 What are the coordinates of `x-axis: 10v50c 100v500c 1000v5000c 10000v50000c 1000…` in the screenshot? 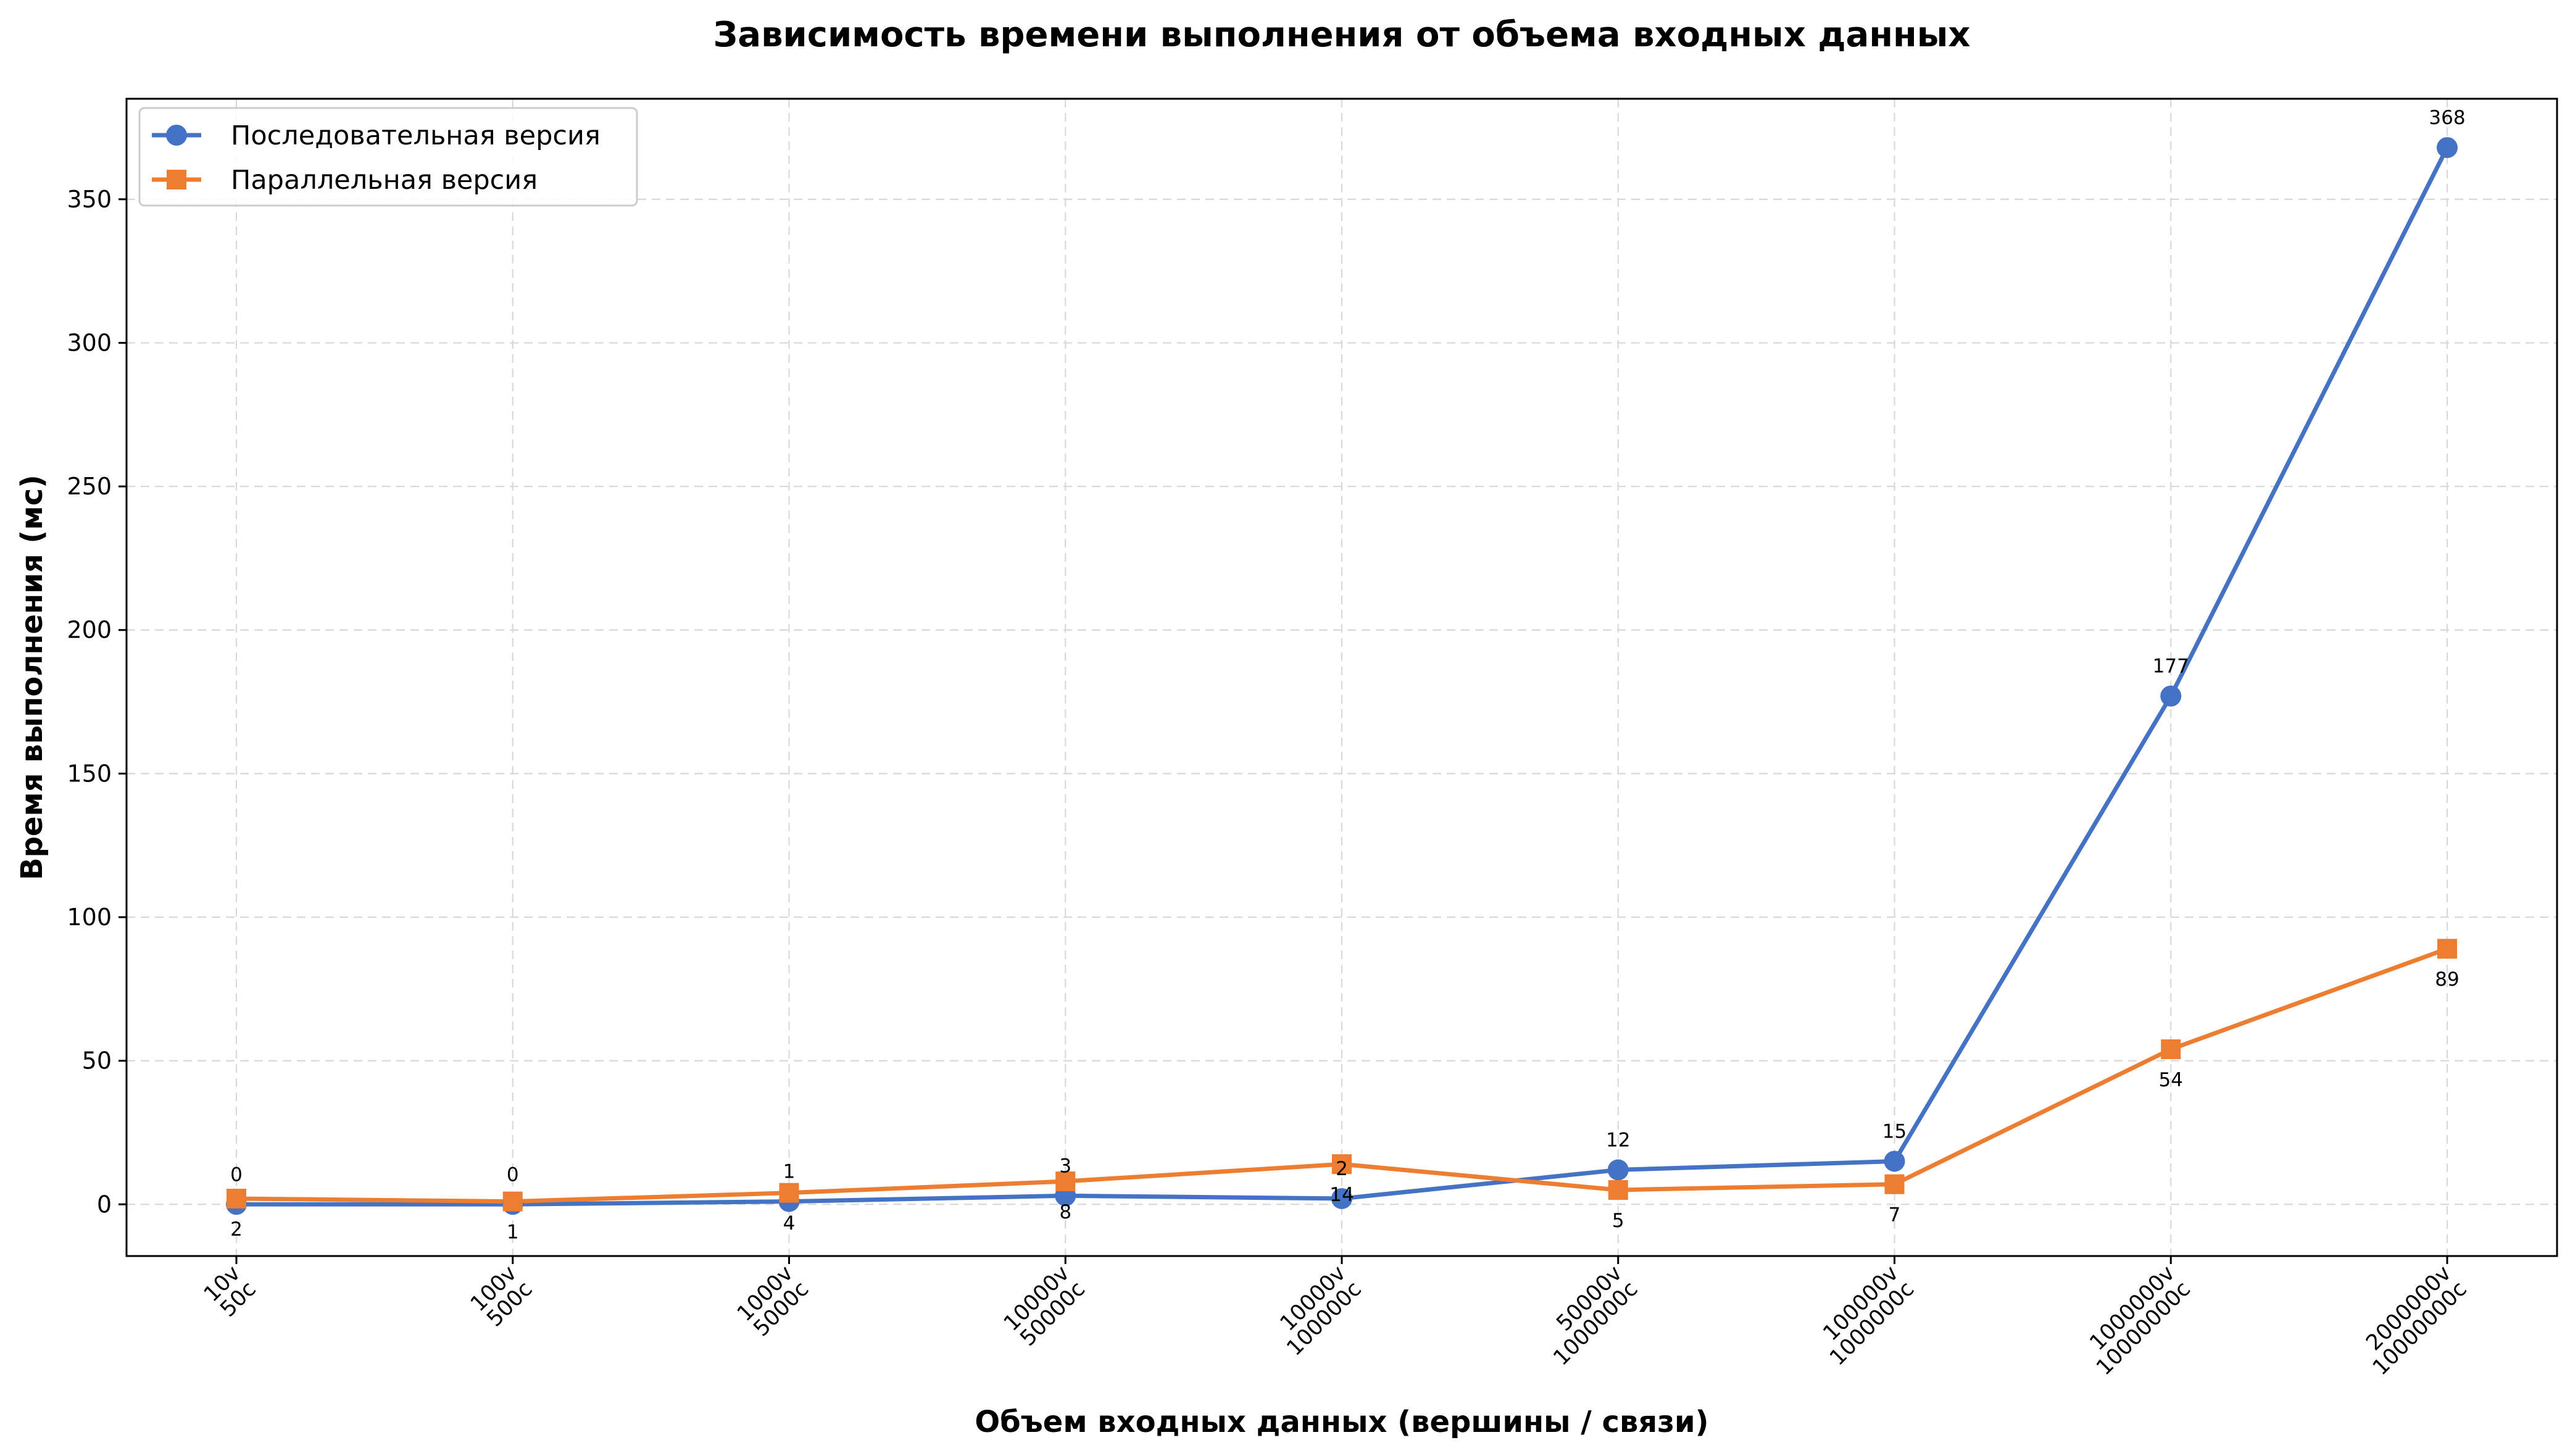 It's located at (1335, 1318).